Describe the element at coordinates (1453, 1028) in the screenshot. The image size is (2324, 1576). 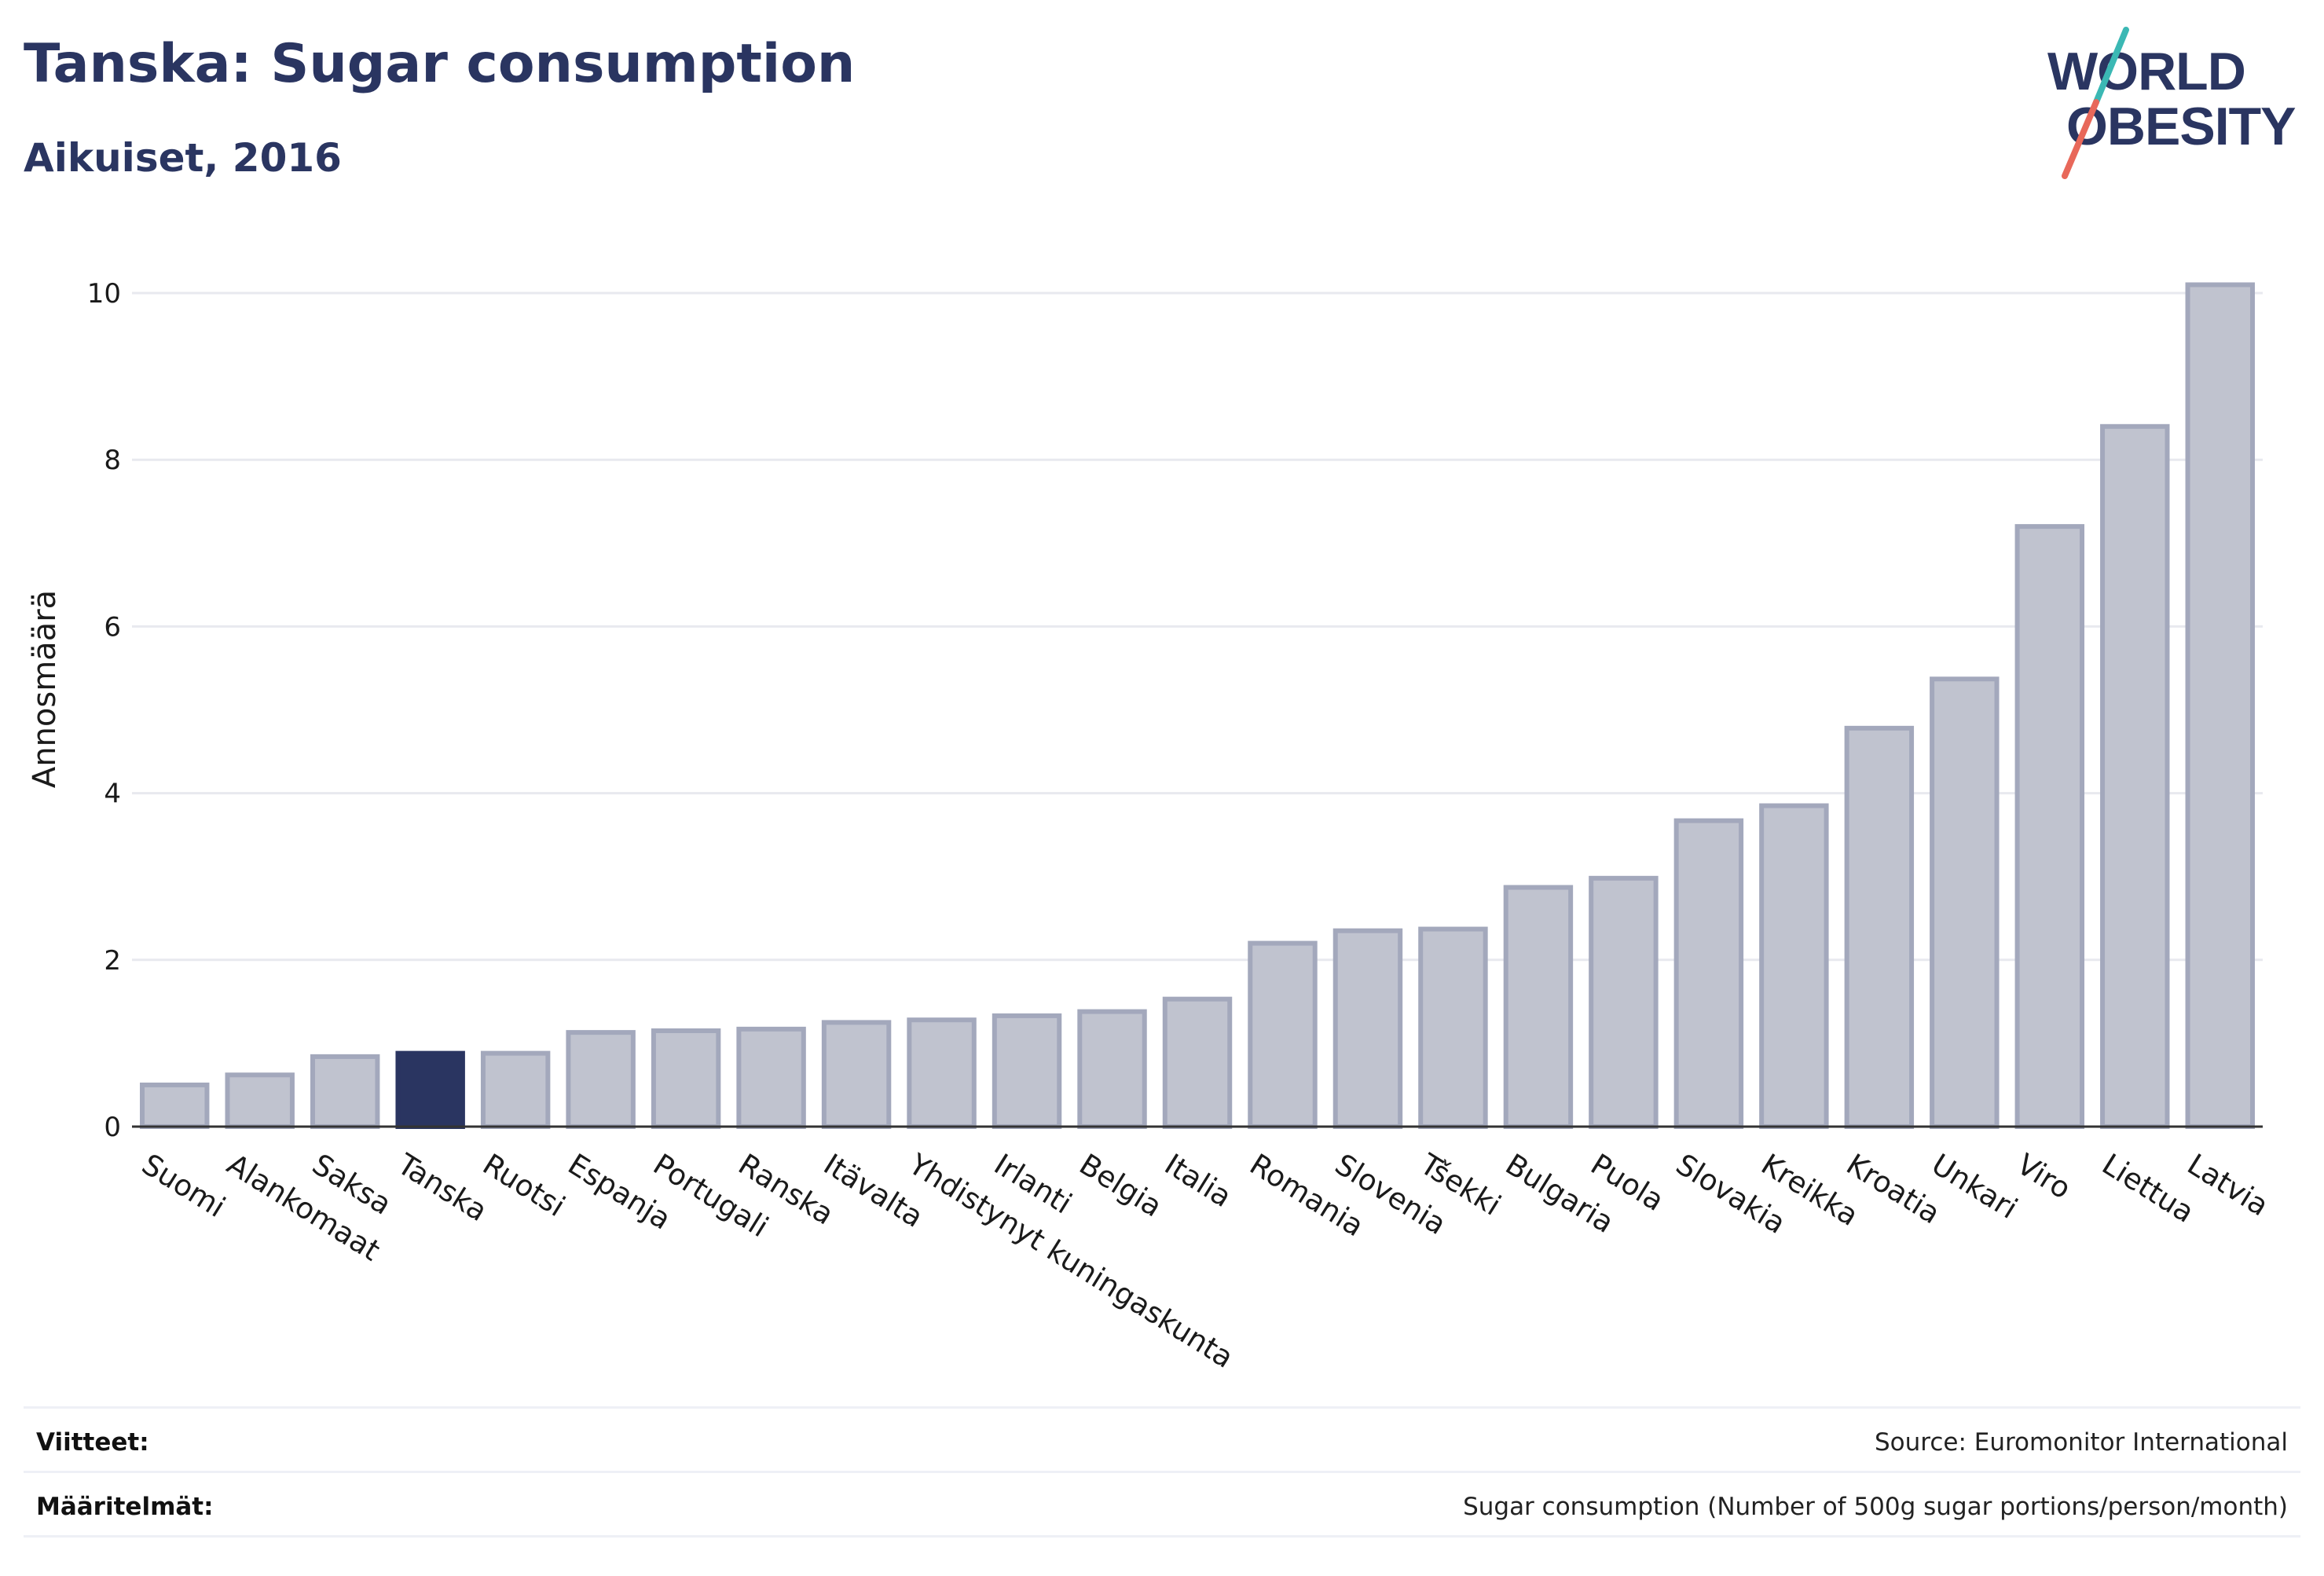
I see `bar-tšekki` at that location.